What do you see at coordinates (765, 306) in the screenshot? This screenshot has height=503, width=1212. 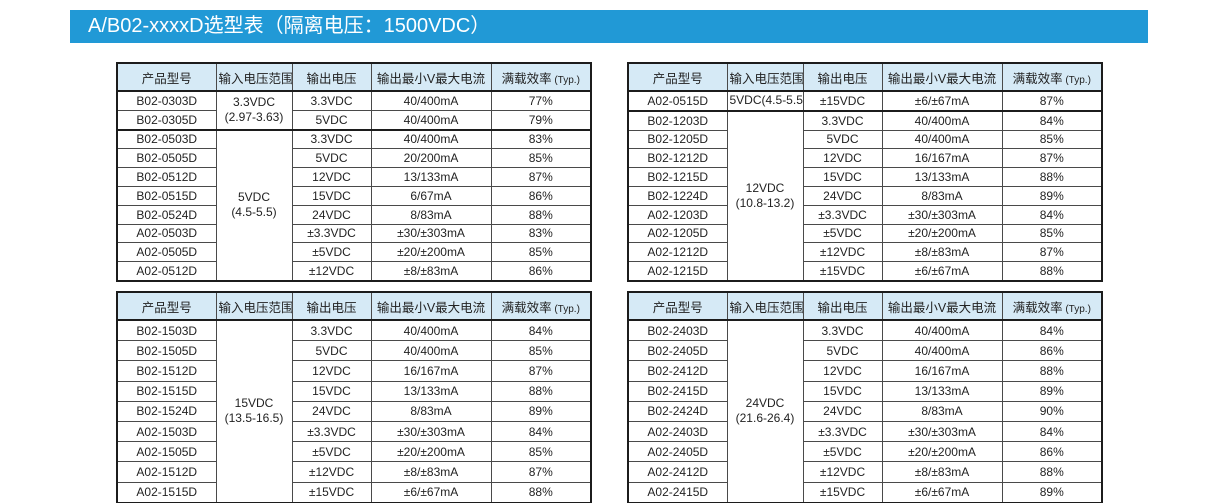 I see `column-header-input-range: 输入电压范围` at bounding box center [765, 306].